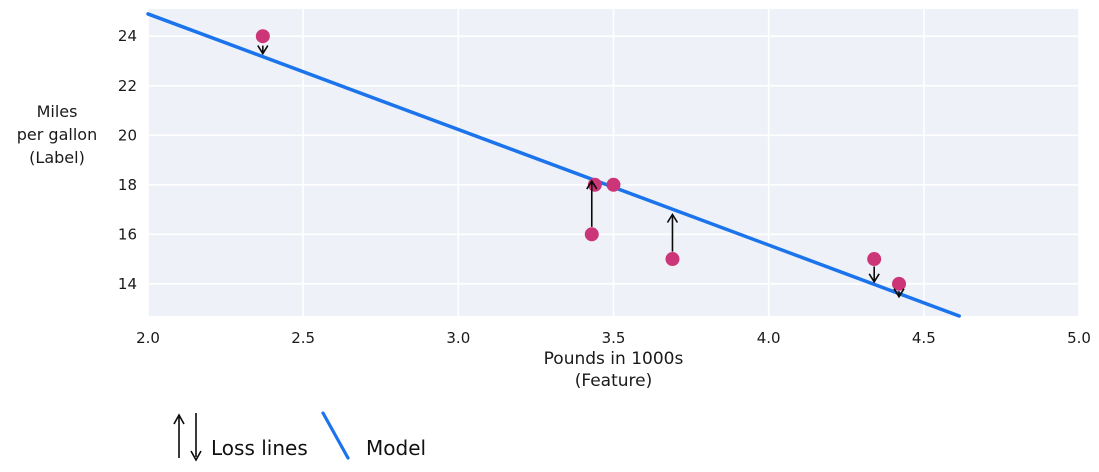 The width and height of the screenshot is (1099, 472). I want to click on y-tick-label: 16, so click(127, 234).